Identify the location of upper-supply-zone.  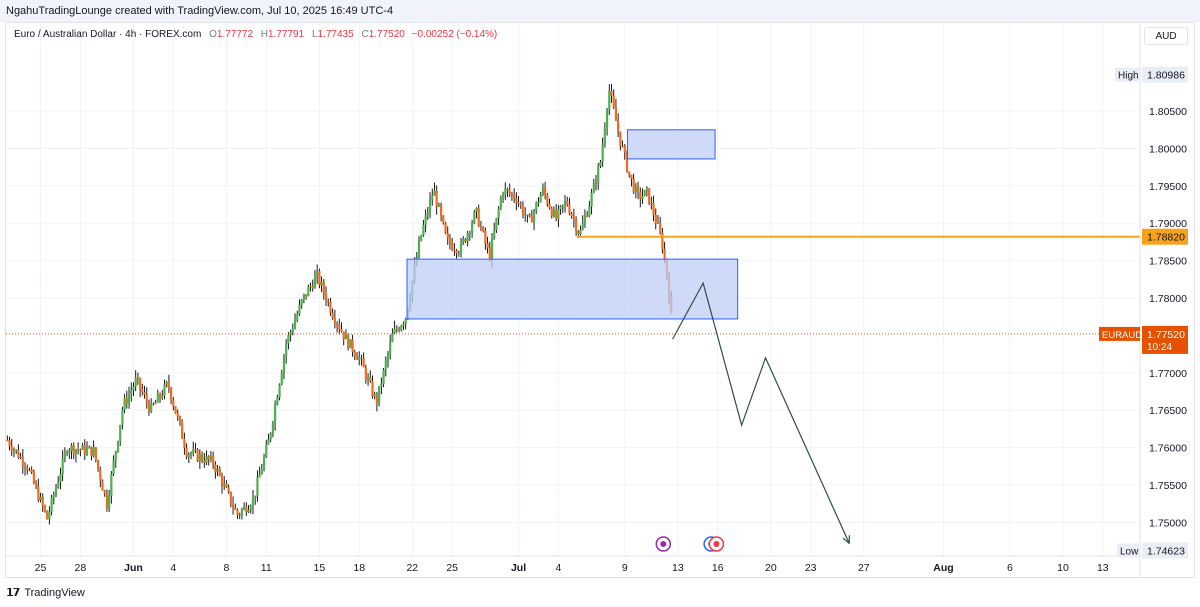
(671, 144).